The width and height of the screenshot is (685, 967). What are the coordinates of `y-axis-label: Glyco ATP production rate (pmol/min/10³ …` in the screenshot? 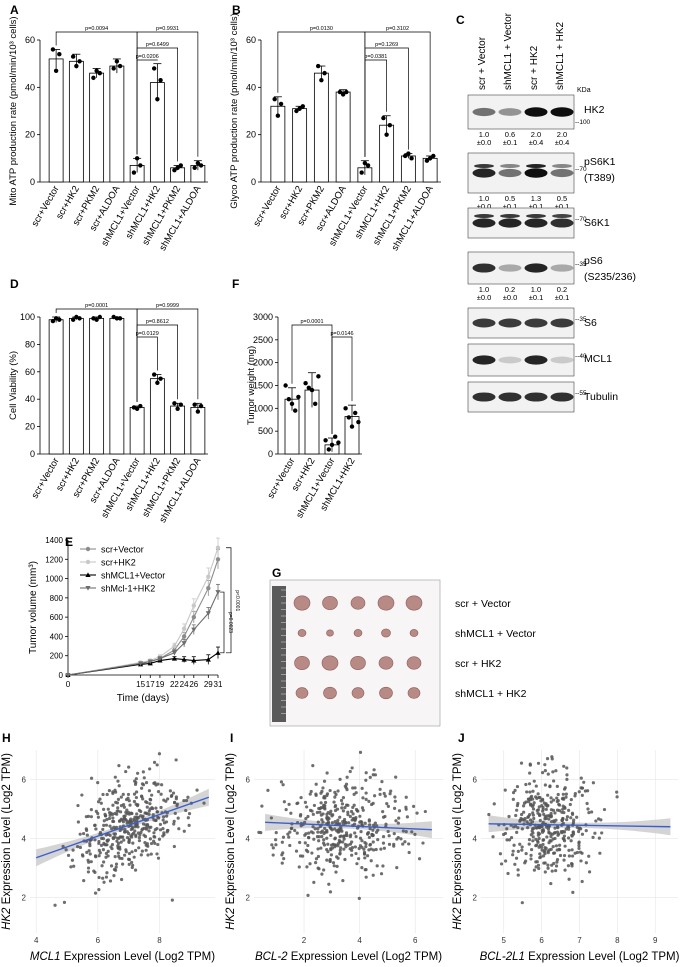 It's located at (234, 111).